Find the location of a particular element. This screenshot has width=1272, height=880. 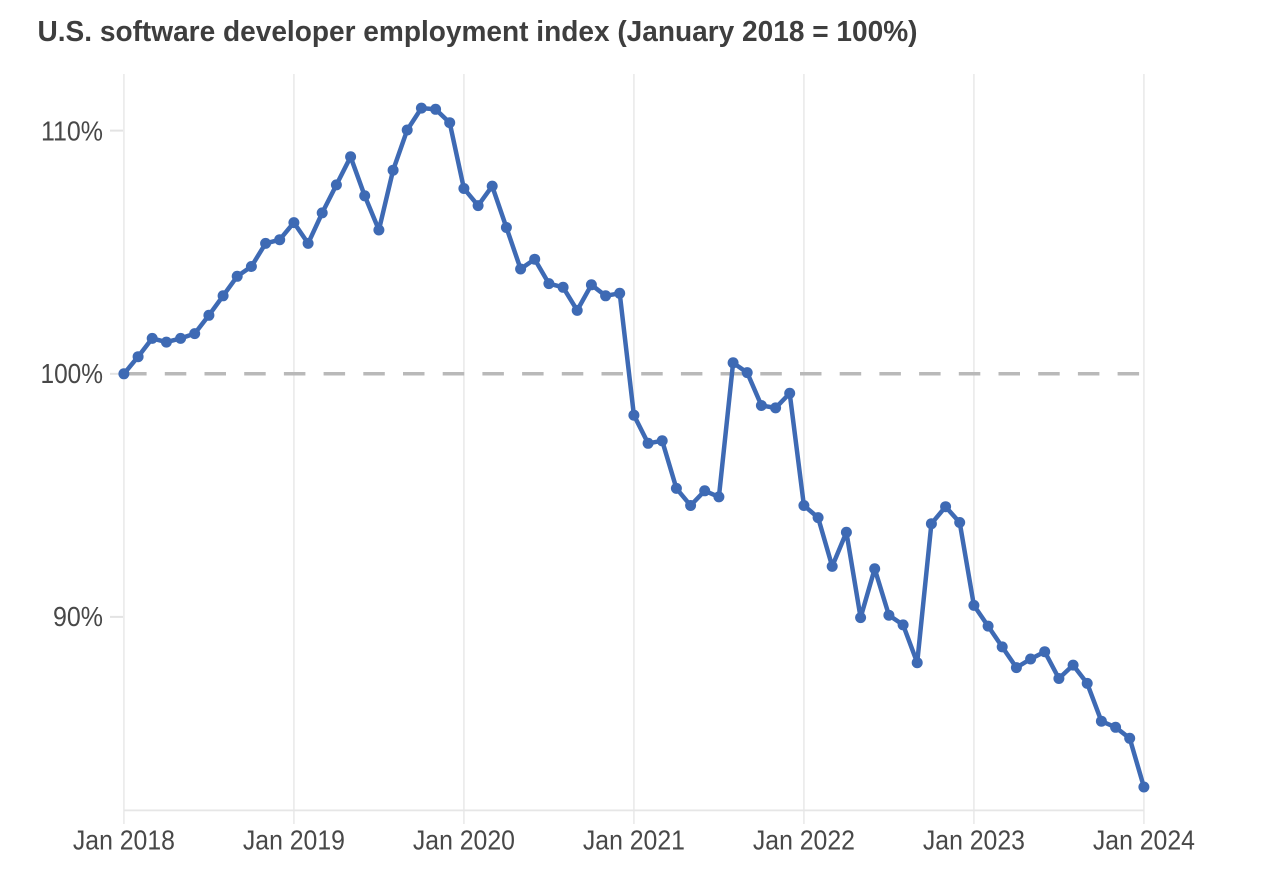

svg-text: Jan 2019 is located at coordinates (294, 840).